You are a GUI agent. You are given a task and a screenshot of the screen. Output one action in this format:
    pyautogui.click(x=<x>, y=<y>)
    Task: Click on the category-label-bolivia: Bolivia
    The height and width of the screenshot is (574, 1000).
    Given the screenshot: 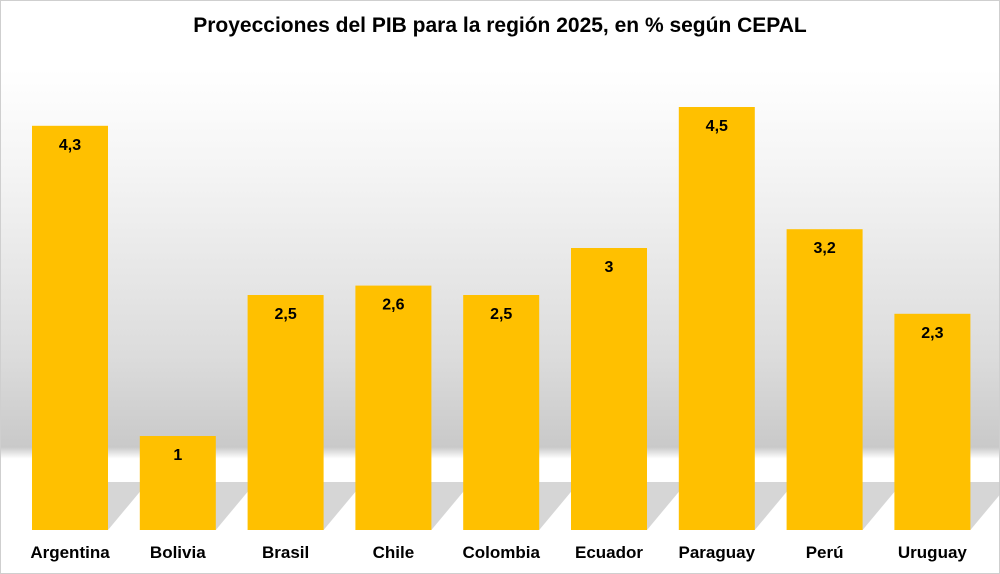 What is the action you would take?
    pyautogui.click(x=178, y=552)
    